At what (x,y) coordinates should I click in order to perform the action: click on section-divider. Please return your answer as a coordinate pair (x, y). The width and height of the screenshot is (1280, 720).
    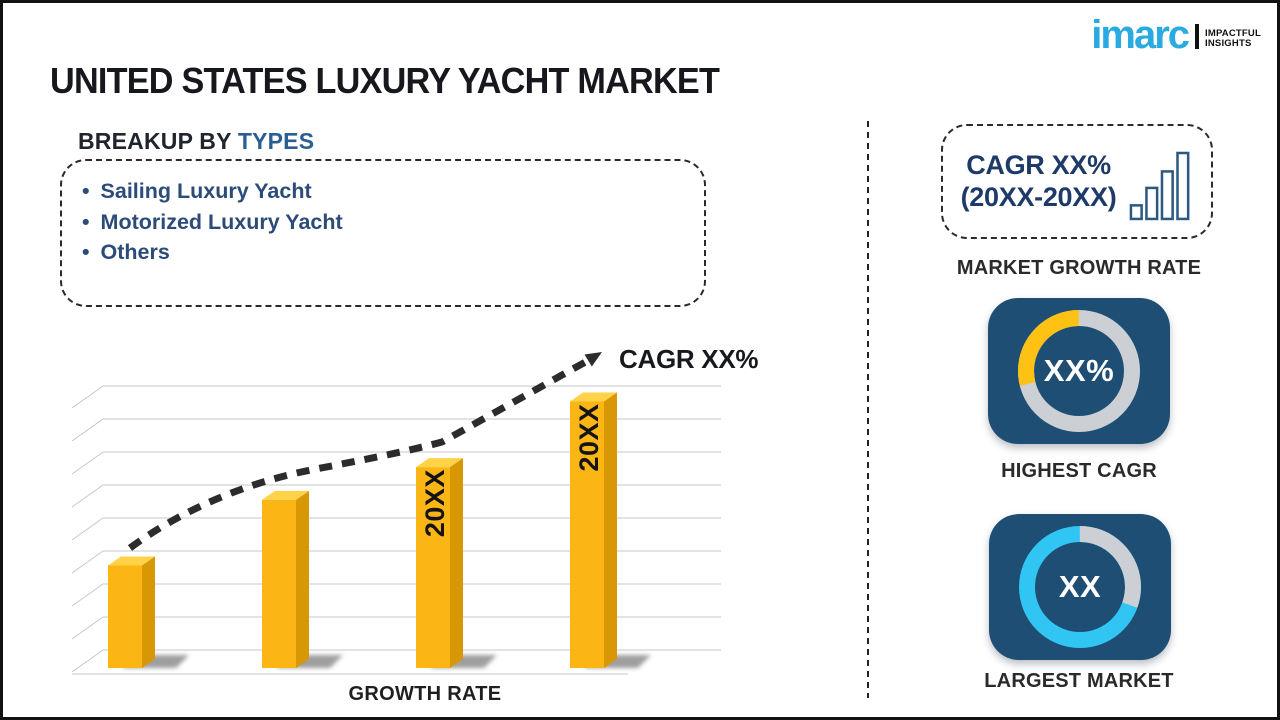
    Looking at the image, I should click on (868, 409).